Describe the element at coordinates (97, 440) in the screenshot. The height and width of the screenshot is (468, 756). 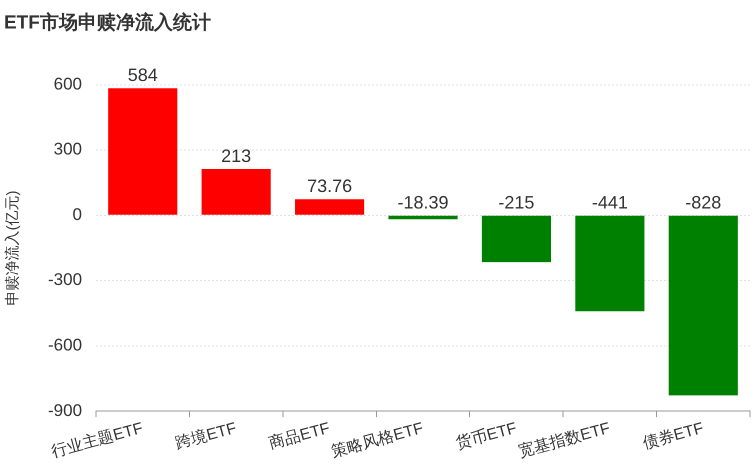
I see `x-tick-label: 行业主题ETF` at that location.